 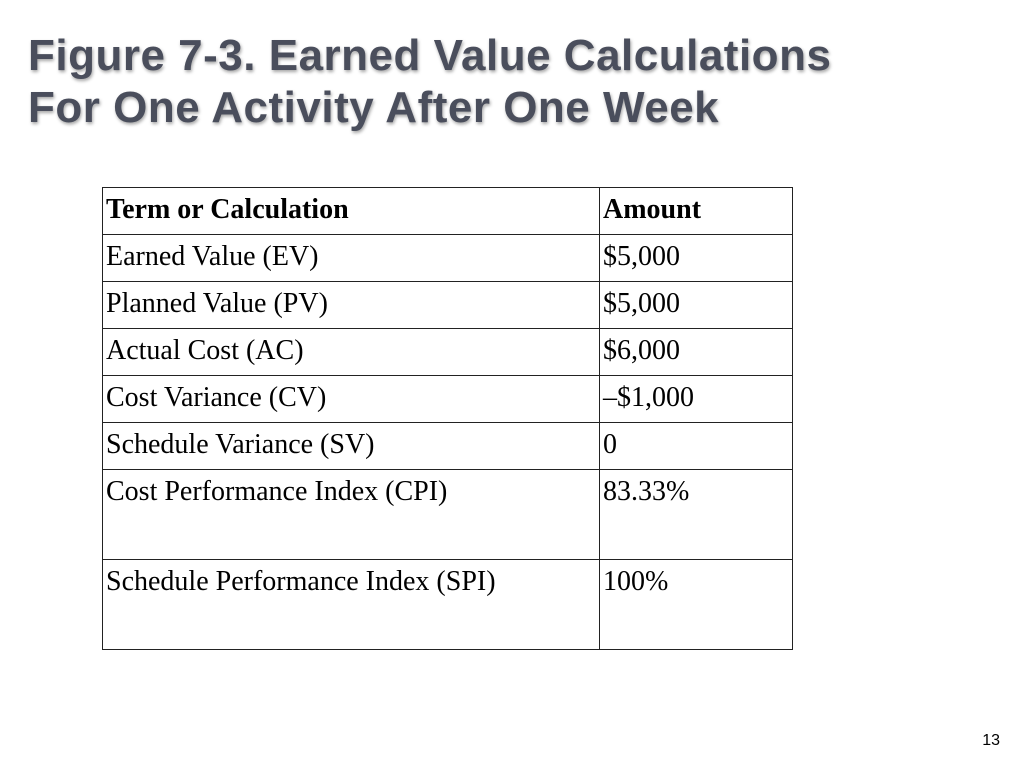 I want to click on table-row: Earned Value (EV) $5,000, so click(x=447, y=258).